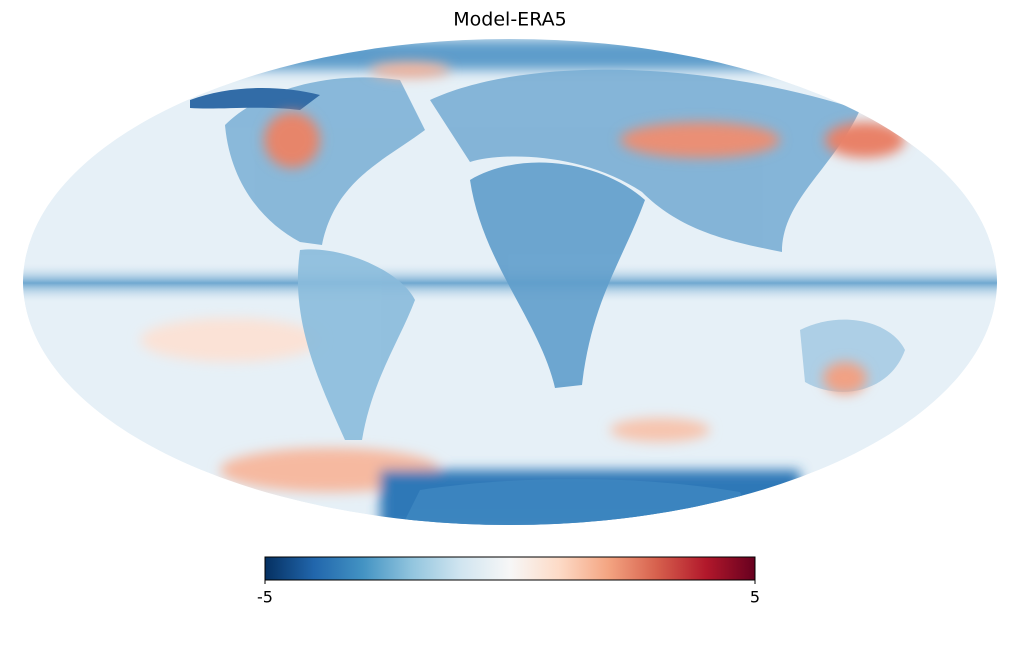  I want to click on colorbar-tick-label: 5, so click(755, 597).